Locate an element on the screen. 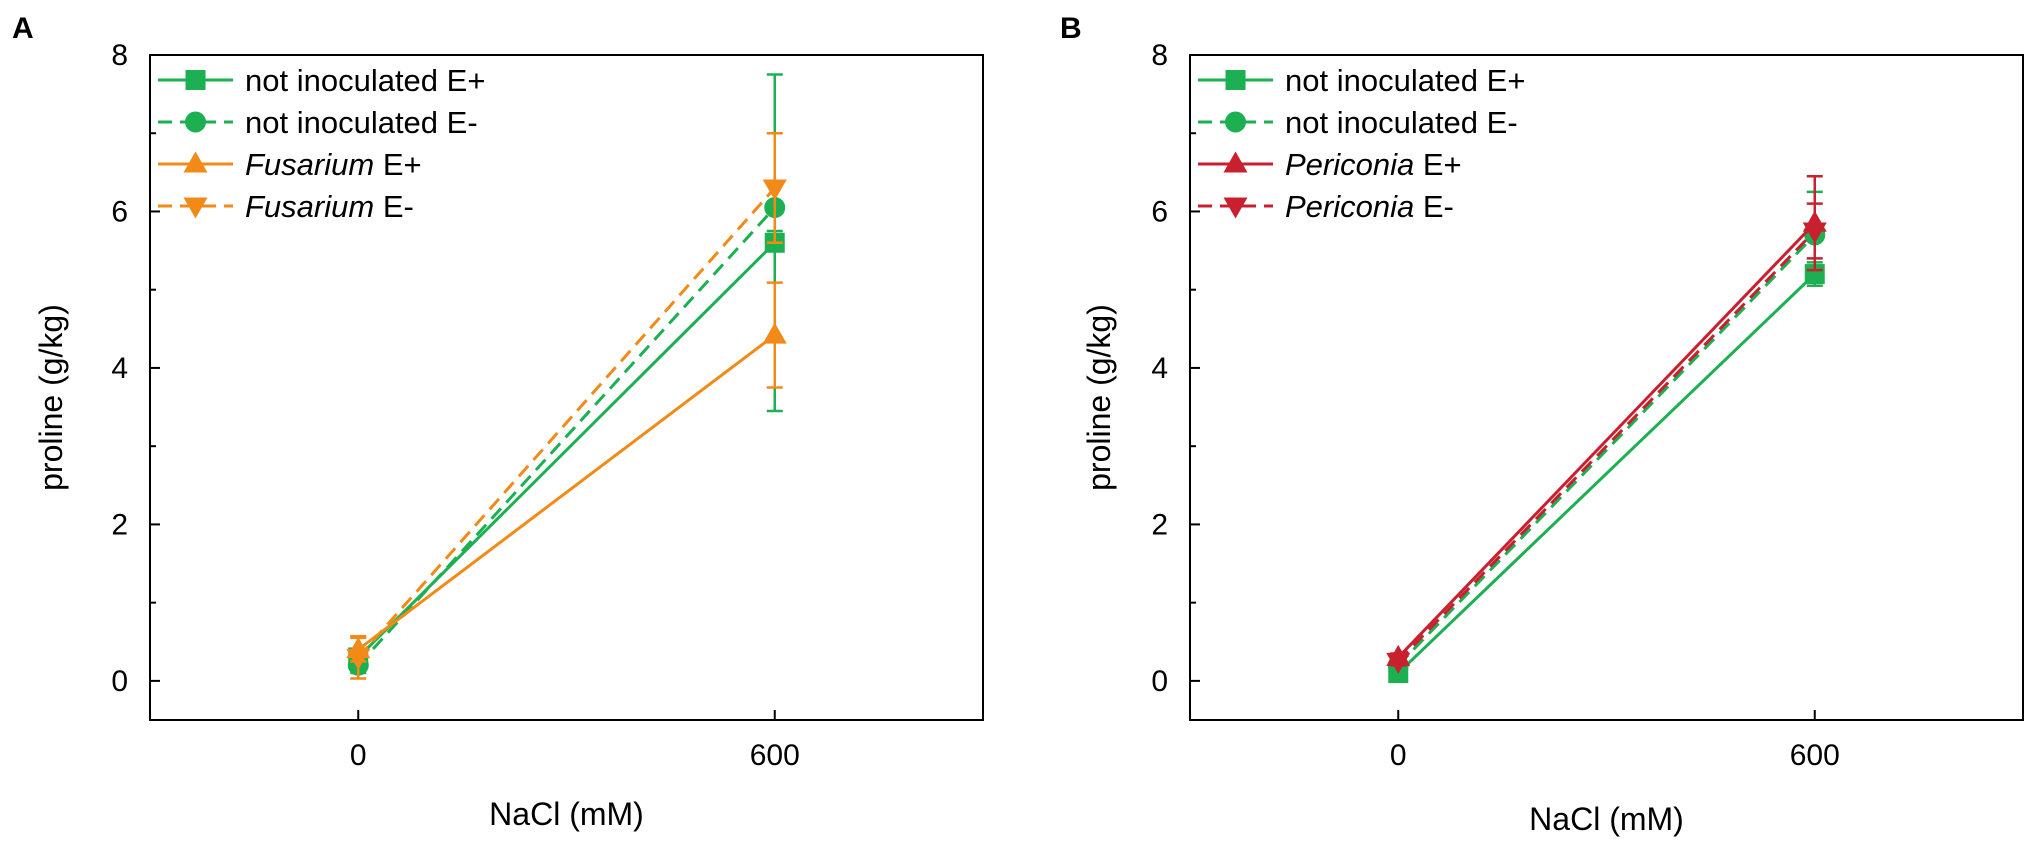 This screenshot has width=2033, height=846. legend-label: Periconia E- is located at coordinates (1369, 206).